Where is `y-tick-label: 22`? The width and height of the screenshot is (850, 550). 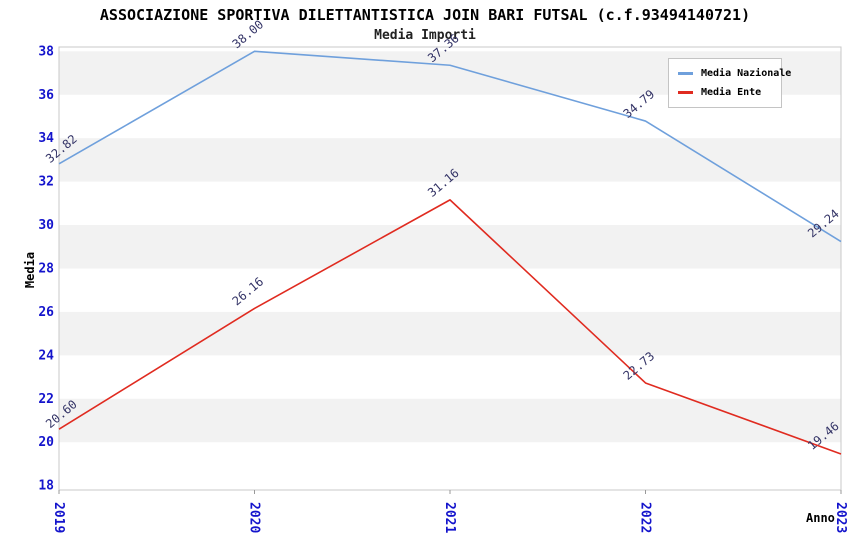 y-tick-label: 22 is located at coordinates (46, 399).